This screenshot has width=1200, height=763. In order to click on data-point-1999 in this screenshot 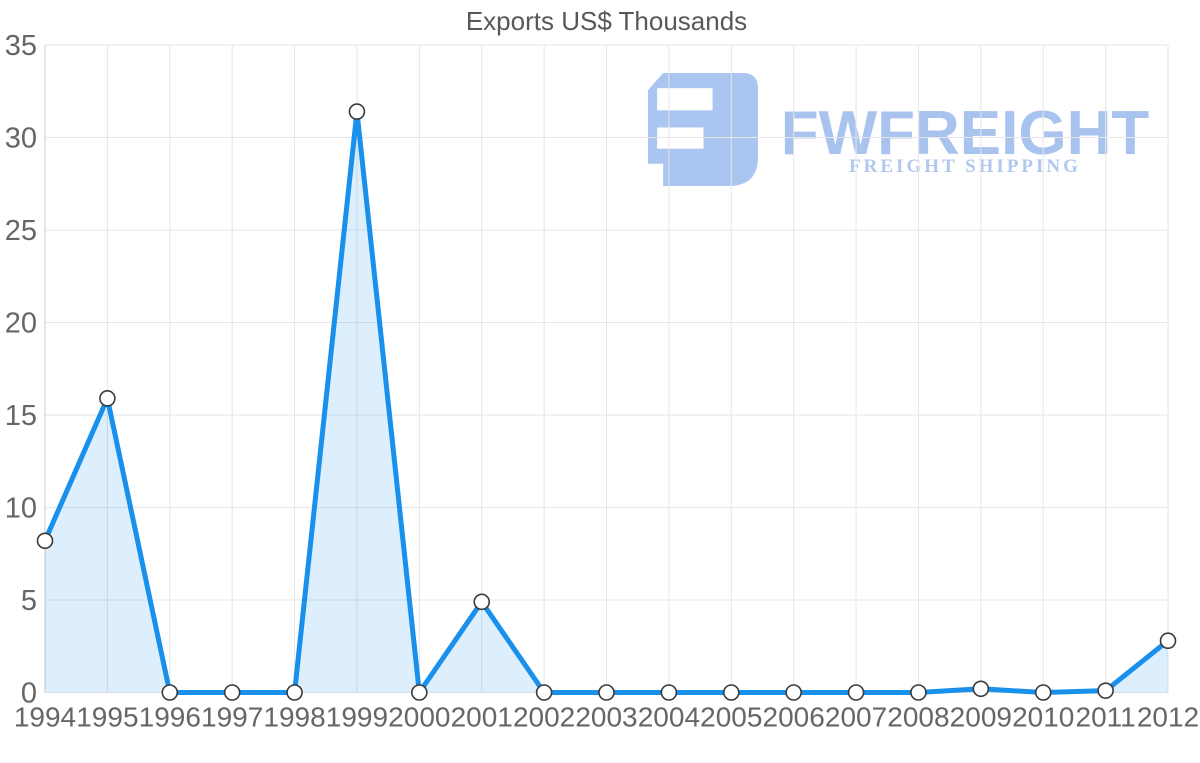, I will do `click(357, 111)`.